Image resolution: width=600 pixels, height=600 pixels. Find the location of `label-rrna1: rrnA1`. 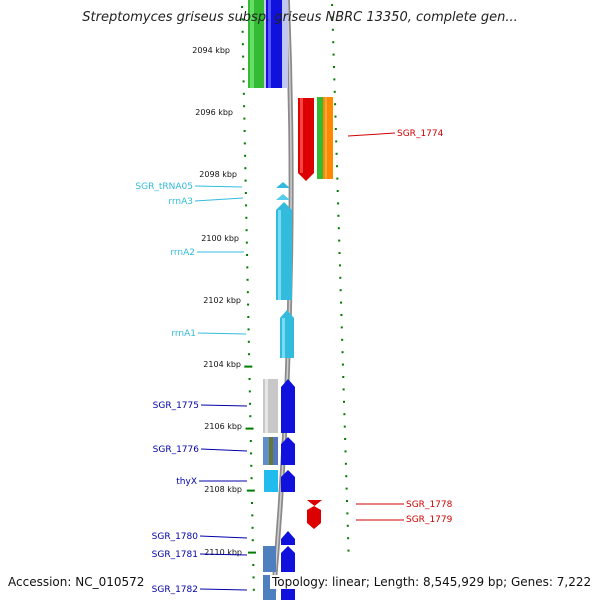

label-rrna1: rrnA1 is located at coordinates (183, 334).